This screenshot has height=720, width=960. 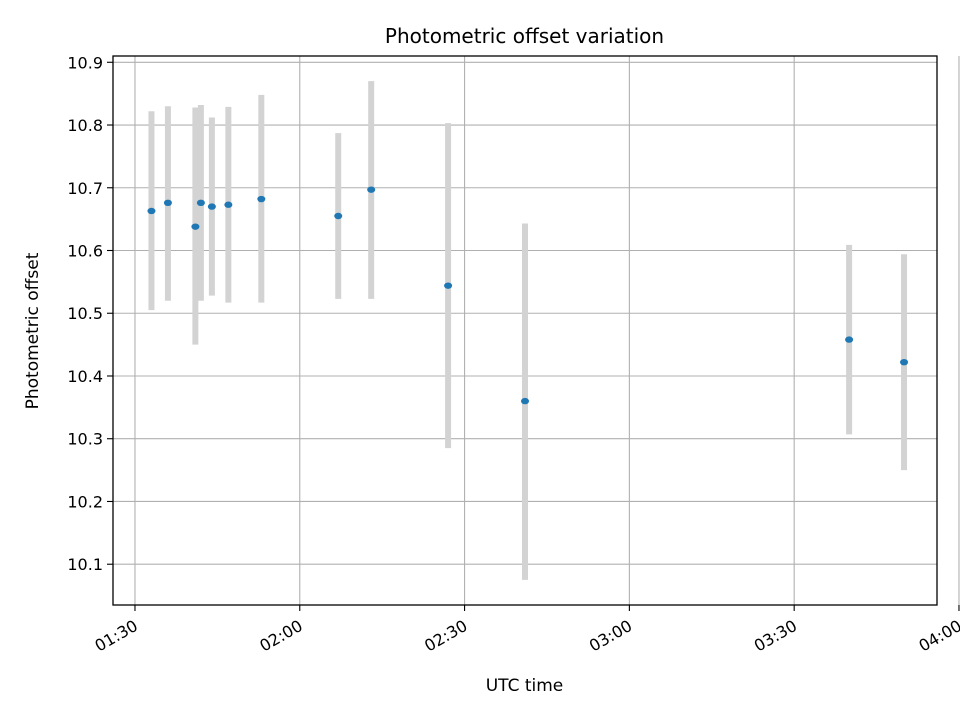 I want to click on x-tick-label: 02:30, so click(x=445, y=636).